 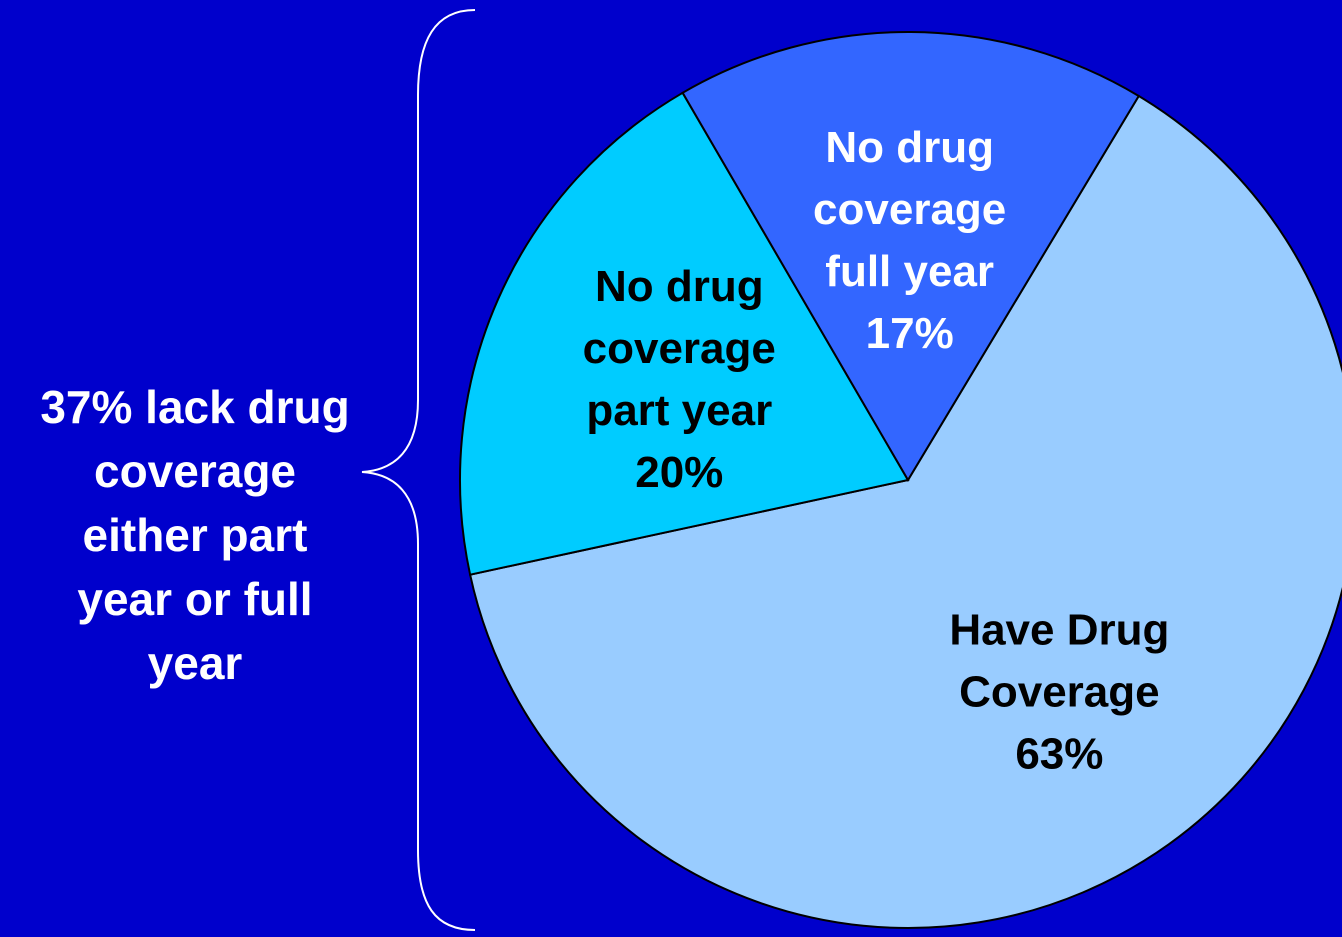 What do you see at coordinates (195, 663) in the screenshot?
I see `annotation-line: year` at bounding box center [195, 663].